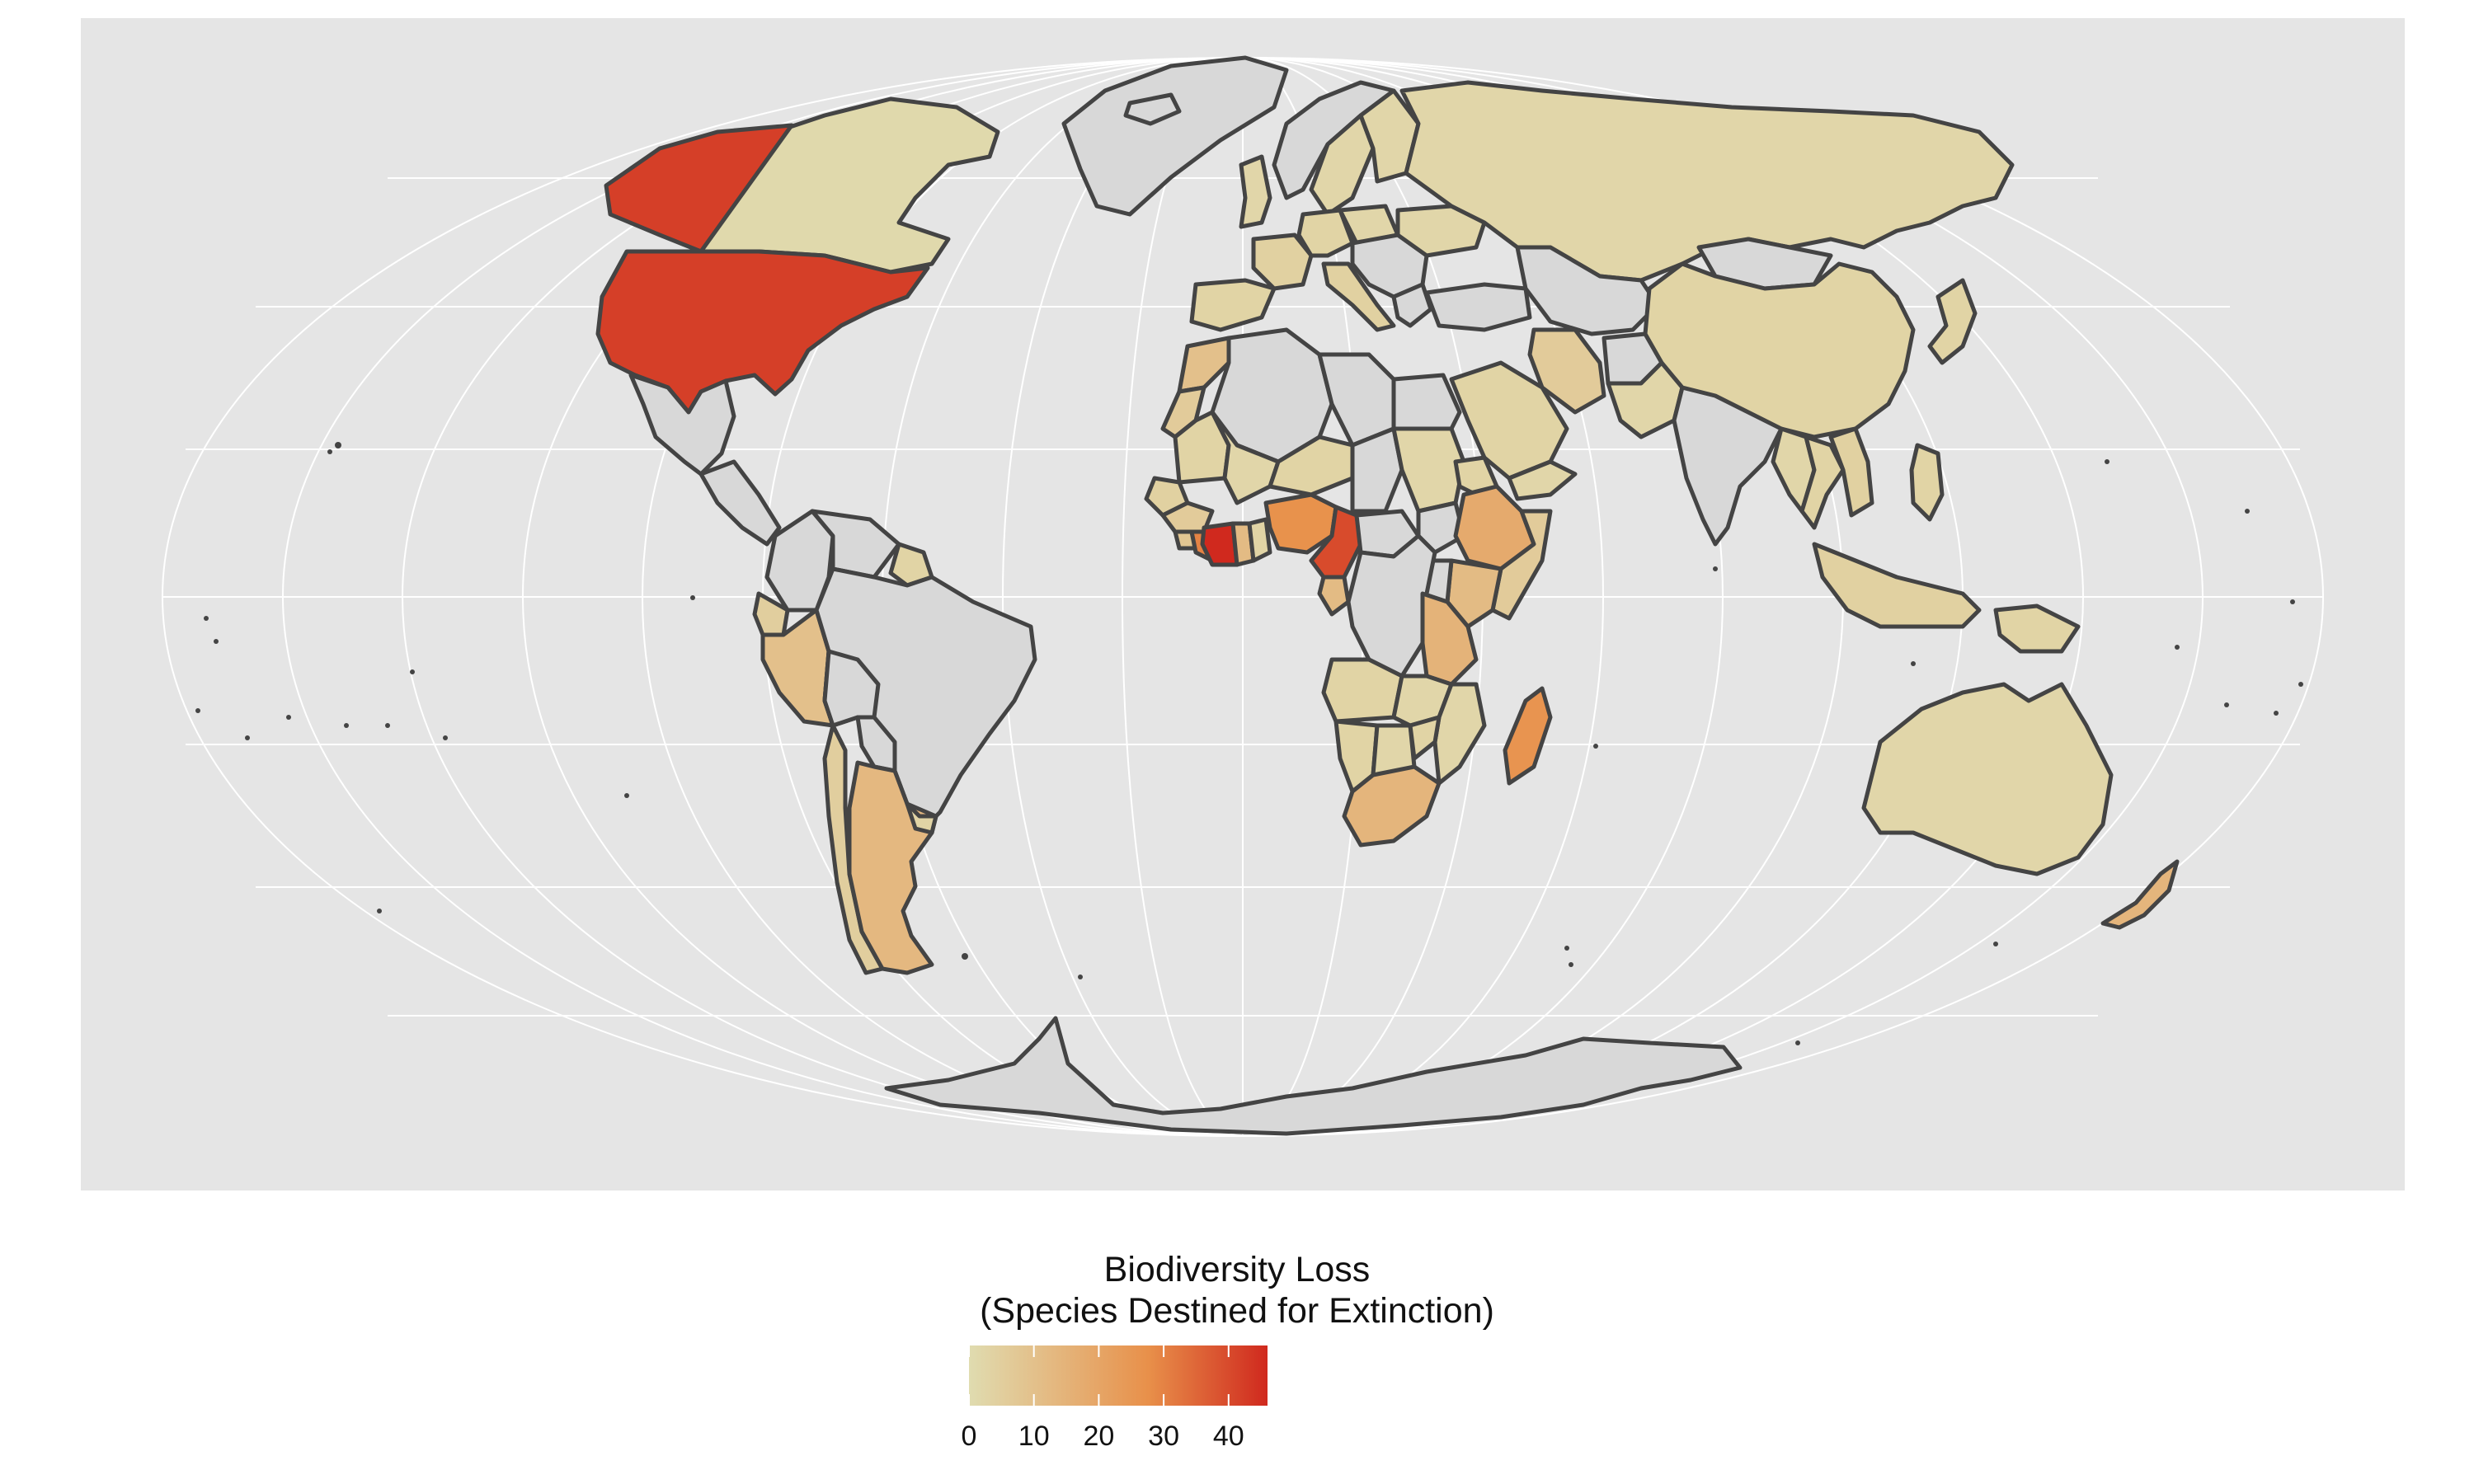 The width and height of the screenshot is (2474, 1484). I want to click on country-spain, so click(1233, 305).